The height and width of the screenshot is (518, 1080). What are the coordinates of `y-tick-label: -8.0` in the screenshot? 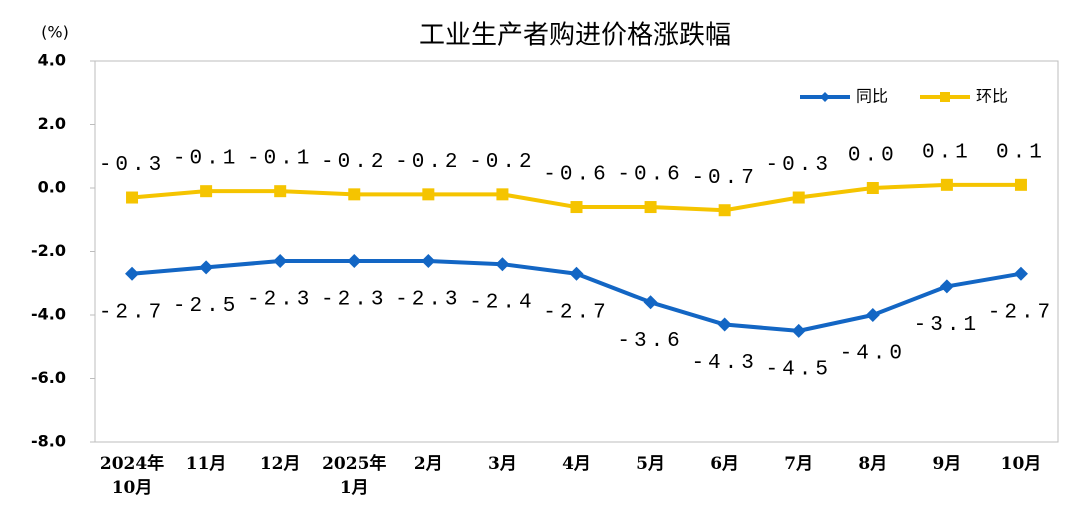 It's located at (48, 441).